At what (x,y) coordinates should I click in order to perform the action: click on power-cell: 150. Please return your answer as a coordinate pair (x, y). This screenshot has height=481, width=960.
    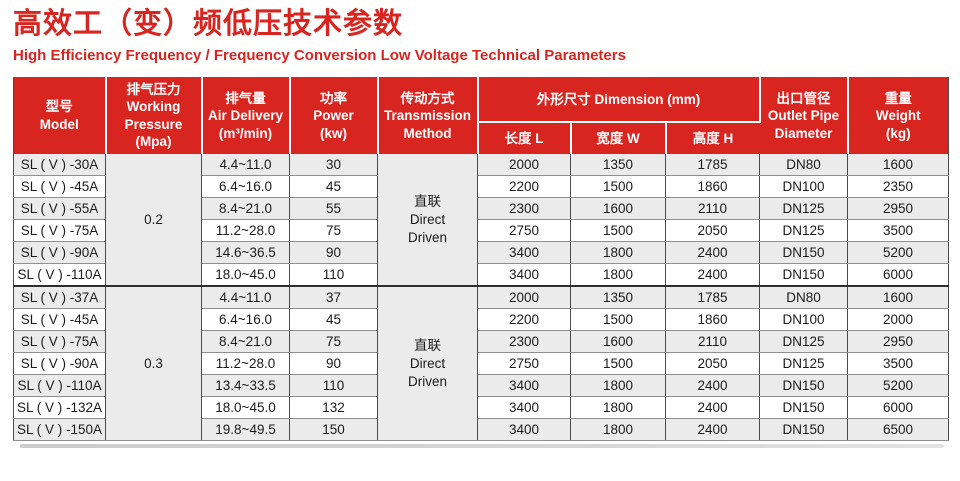
    Looking at the image, I should click on (333, 430).